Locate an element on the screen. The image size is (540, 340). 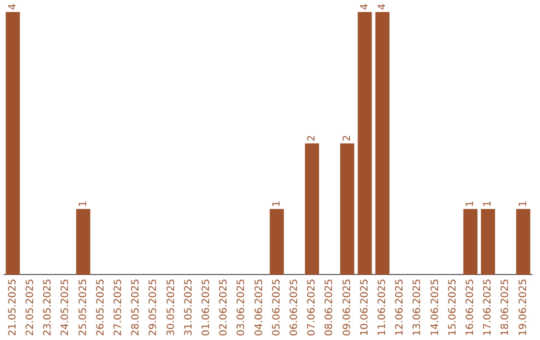
x-tick-label: 10.06.2025 is located at coordinates (364, 307).